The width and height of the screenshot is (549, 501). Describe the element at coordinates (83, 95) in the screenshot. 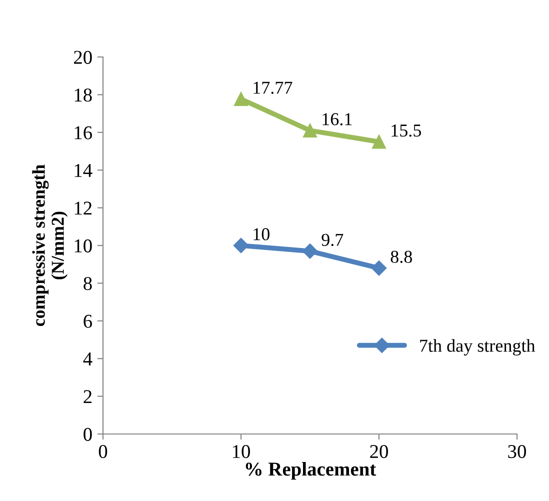

I see `y-tick-label: 18` at that location.